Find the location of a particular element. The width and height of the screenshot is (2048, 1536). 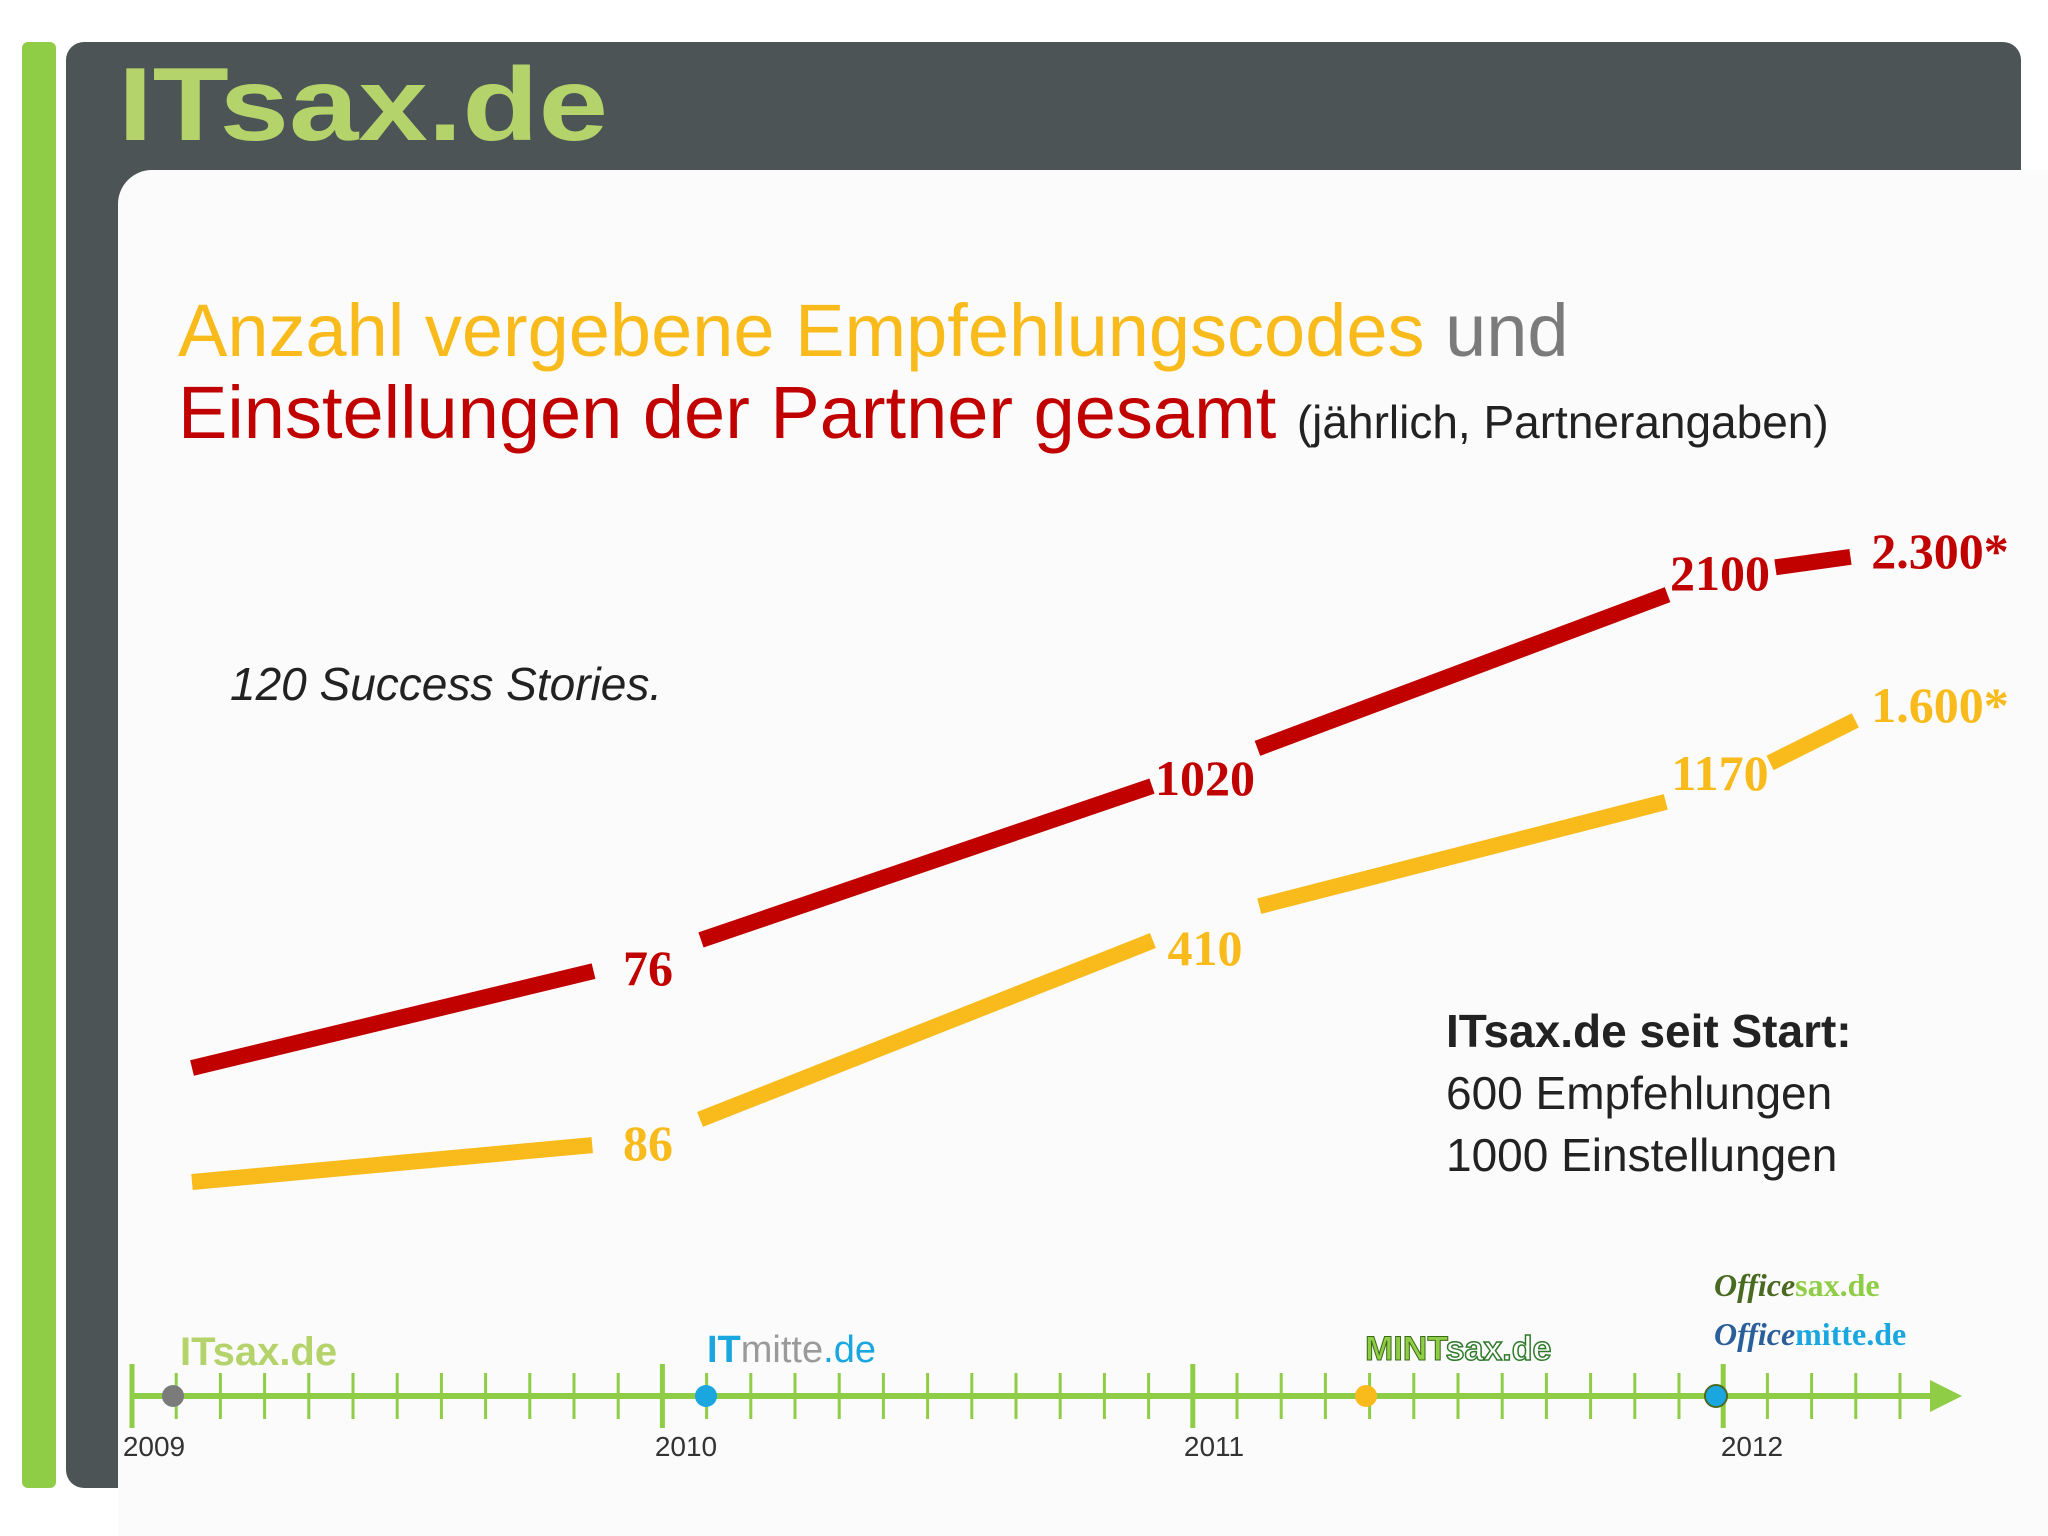

brand-mintsax: MINTsax.de is located at coordinates (1458, 1349).